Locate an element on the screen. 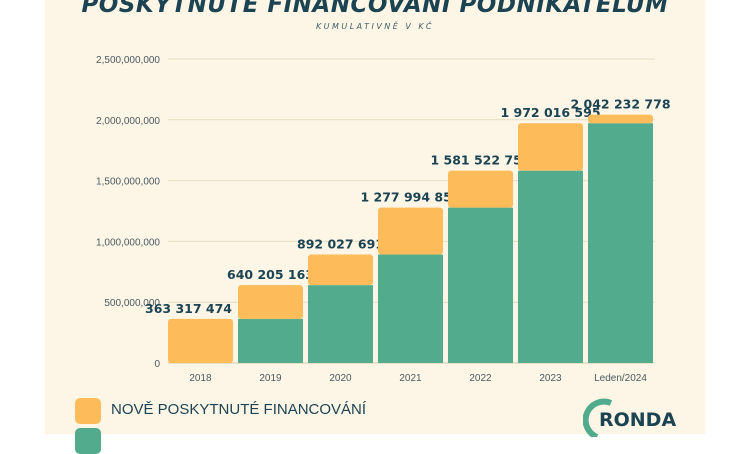 This screenshot has width=750, height=454. y-tick-label: 2,000,000,000 is located at coordinates (128, 121).